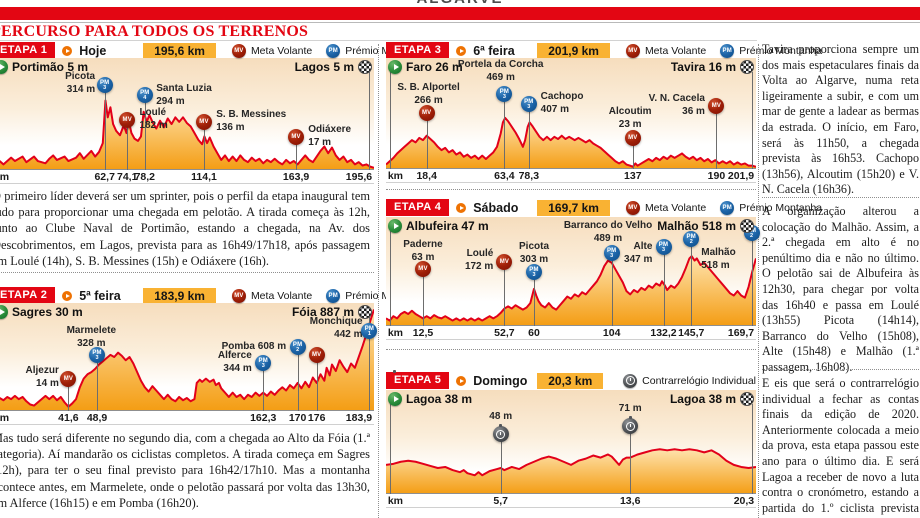  Describe the element at coordinates (438, 226) in the screenshot. I see `start-label: Albufeira 47 m` at that location.